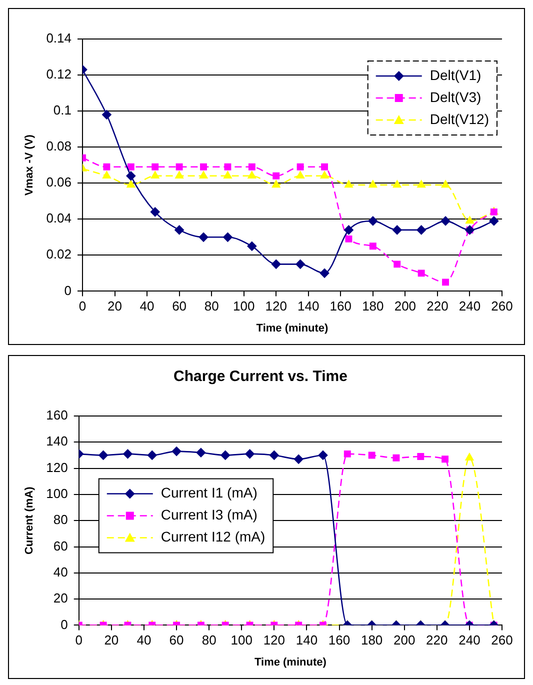 Image resolution: width=533 pixels, height=685 pixels. What do you see at coordinates (60, 598) in the screenshot?
I see `y-tick-label: 20` at bounding box center [60, 598].